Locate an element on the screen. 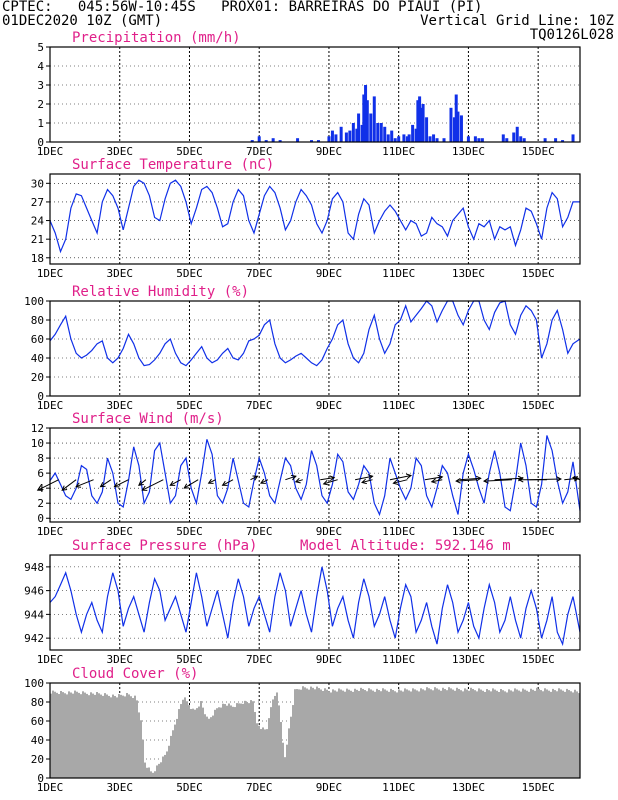 This screenshot has height=800, width=618. y-tick-label: 12 is located at coordinates (37, 428).